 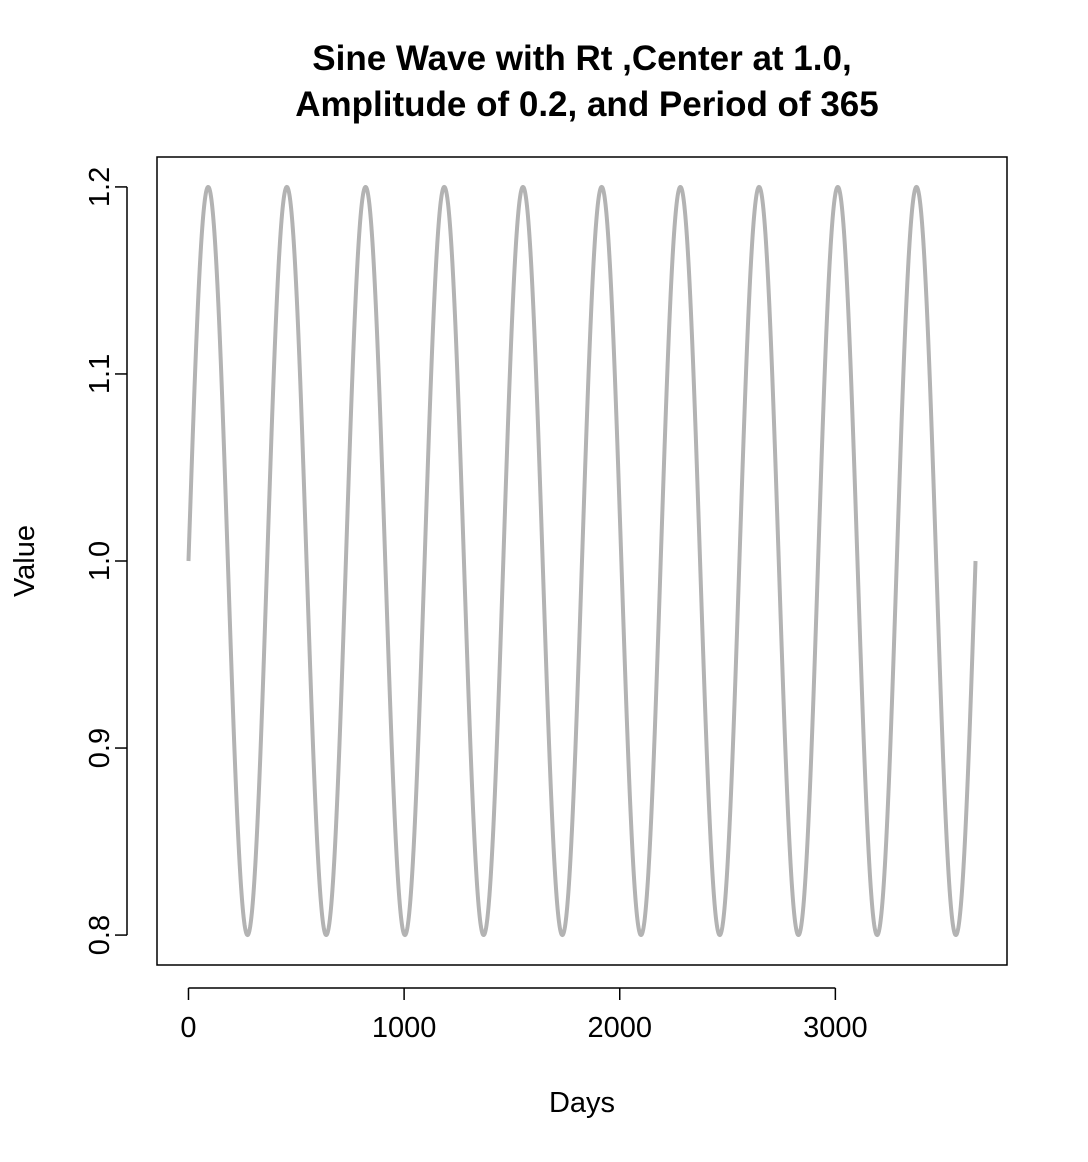 What do you see at coordinates (835, 1028) in the screenshot?
I see `x-tick-label-3: 3000` at bounding box center [835, 1028].